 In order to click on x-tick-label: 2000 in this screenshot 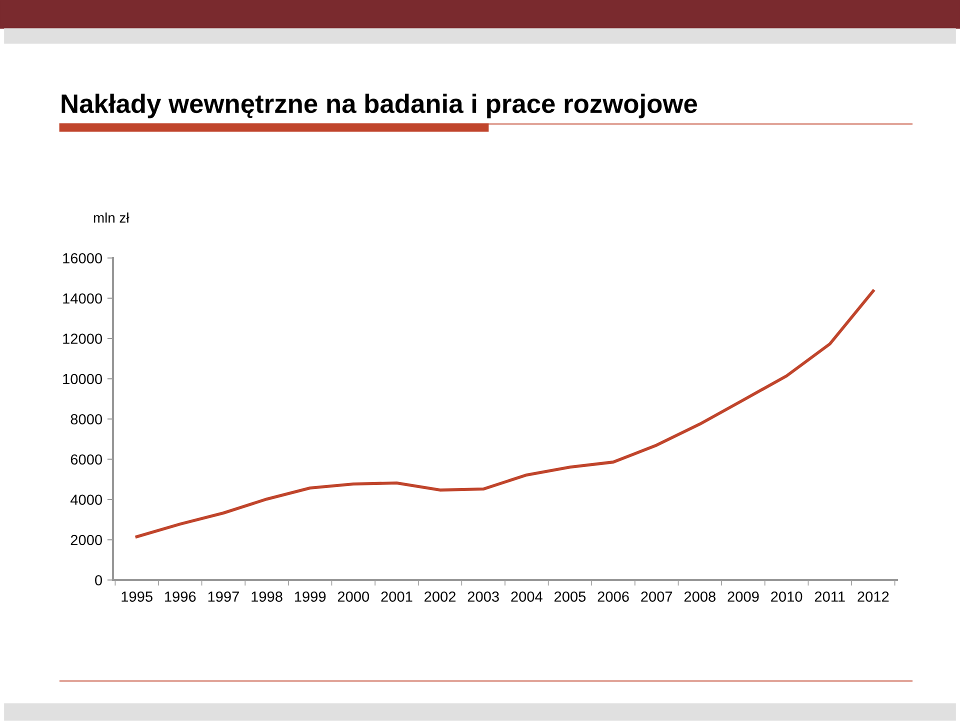, I will do `click(354, 596)`.